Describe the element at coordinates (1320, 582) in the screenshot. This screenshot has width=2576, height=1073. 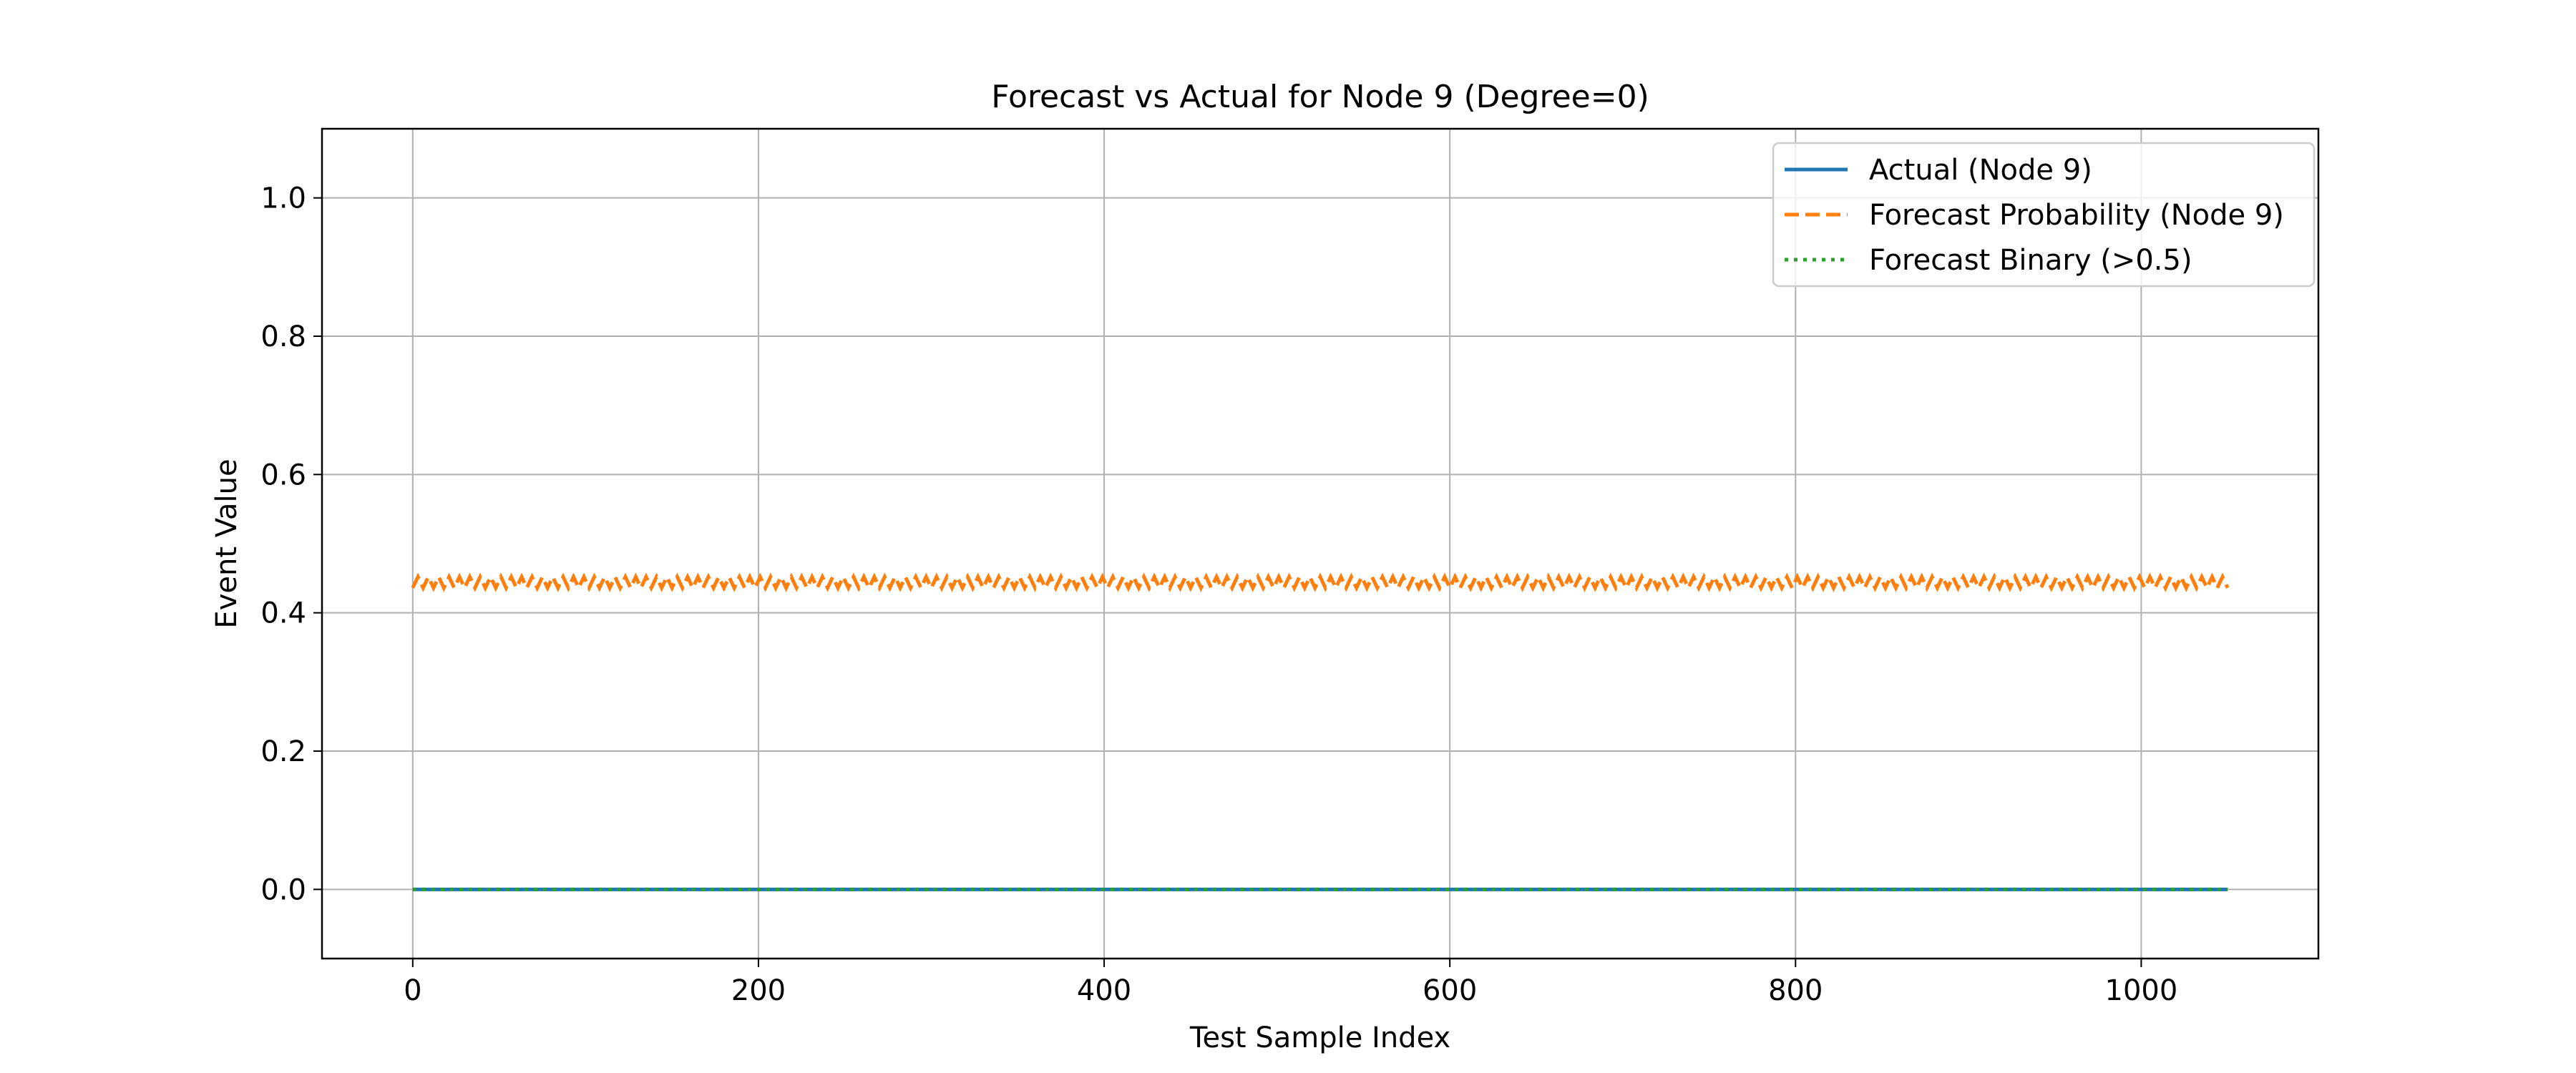
I see `series-forecast-probability` at that location.